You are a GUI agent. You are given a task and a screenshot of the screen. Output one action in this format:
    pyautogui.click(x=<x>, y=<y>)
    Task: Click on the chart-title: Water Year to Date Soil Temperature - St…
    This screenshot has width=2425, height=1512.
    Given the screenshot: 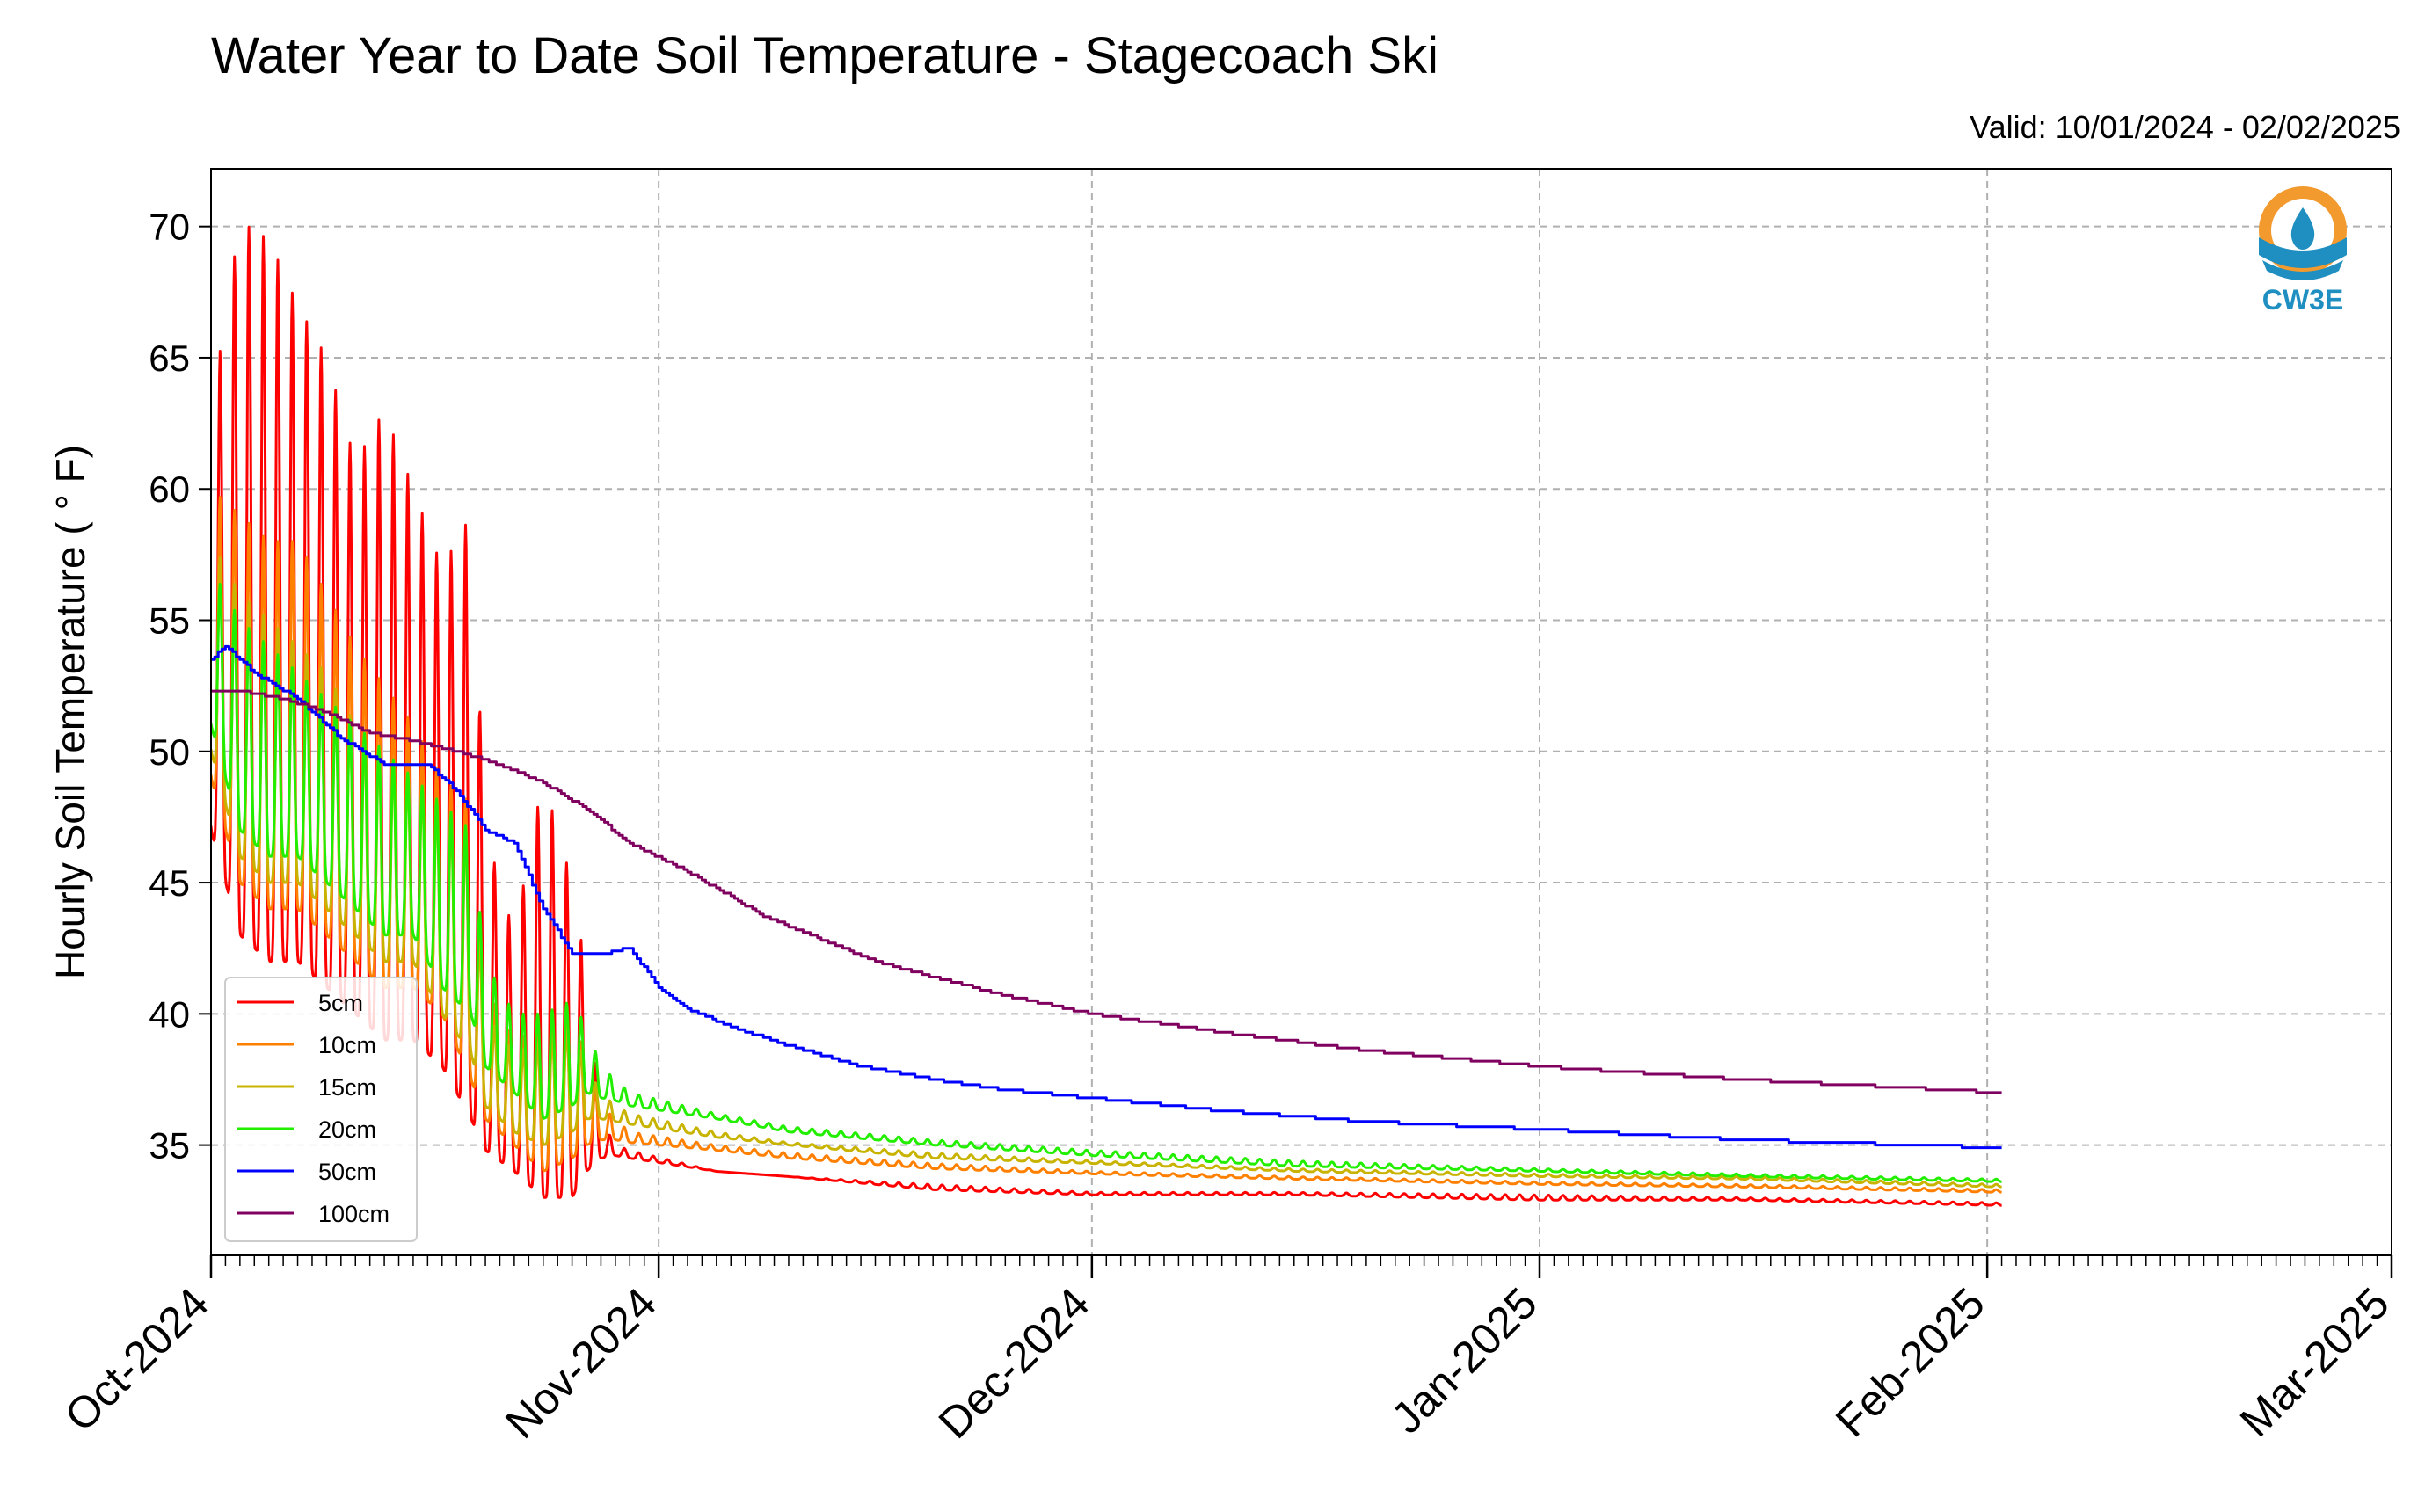 What is the action you would take?
    pyautogui.click(x=824, y=56)
    